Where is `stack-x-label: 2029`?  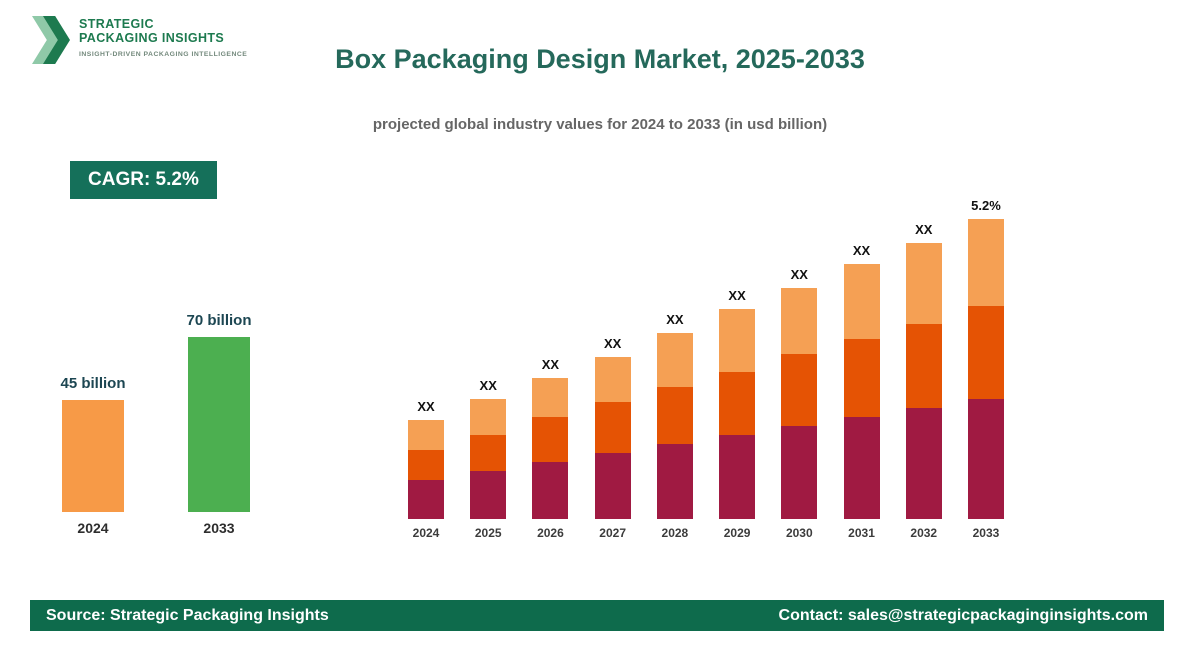 stack-x-label: 2029 is located at coordinates (737, 533).